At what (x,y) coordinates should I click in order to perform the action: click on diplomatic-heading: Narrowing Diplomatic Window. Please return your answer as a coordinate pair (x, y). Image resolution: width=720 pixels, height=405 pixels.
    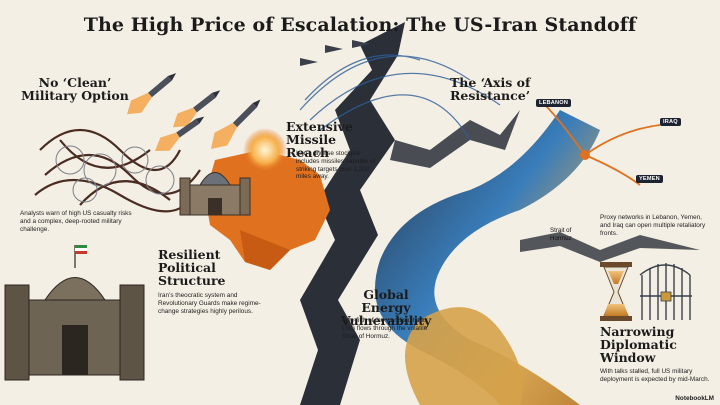
    Looking at the image, I should click on (638, 344).